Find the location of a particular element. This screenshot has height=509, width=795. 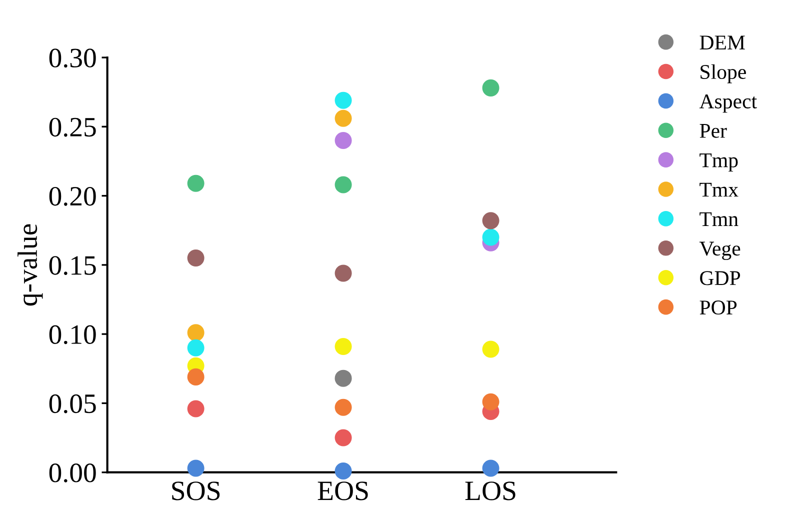

legend-label: Per is located at coordinates (713, 131).